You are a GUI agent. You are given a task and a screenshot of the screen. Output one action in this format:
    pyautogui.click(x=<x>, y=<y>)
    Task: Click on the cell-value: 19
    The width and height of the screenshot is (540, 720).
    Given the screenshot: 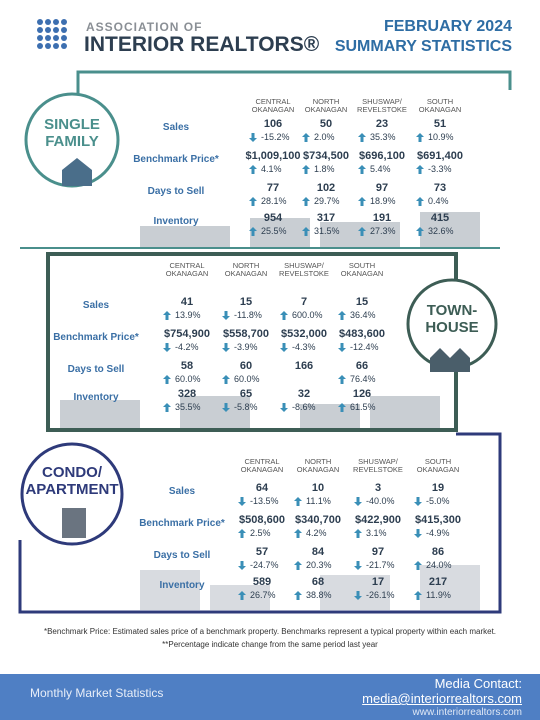 What is the action you would take?
    pyautogui.click(x=438, y=488)
    